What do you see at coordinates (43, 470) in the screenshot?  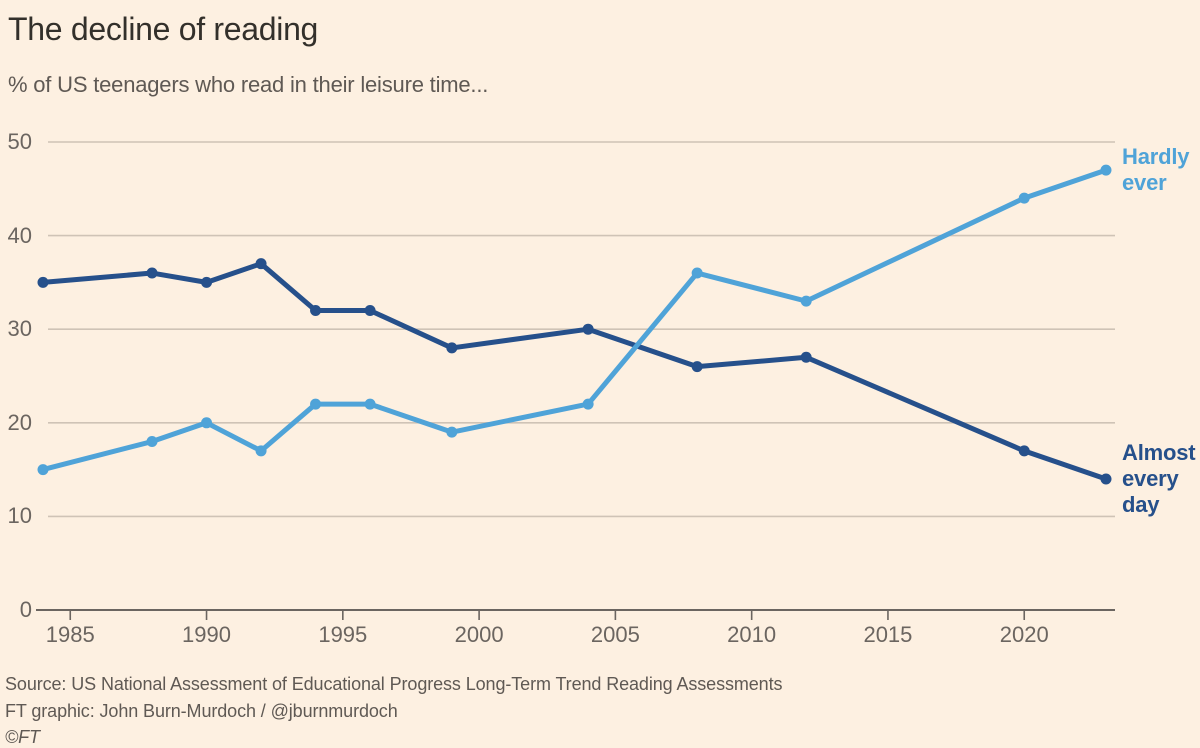 I see `data-point-hardly-ever-1984` at bounding box center [43, 470].